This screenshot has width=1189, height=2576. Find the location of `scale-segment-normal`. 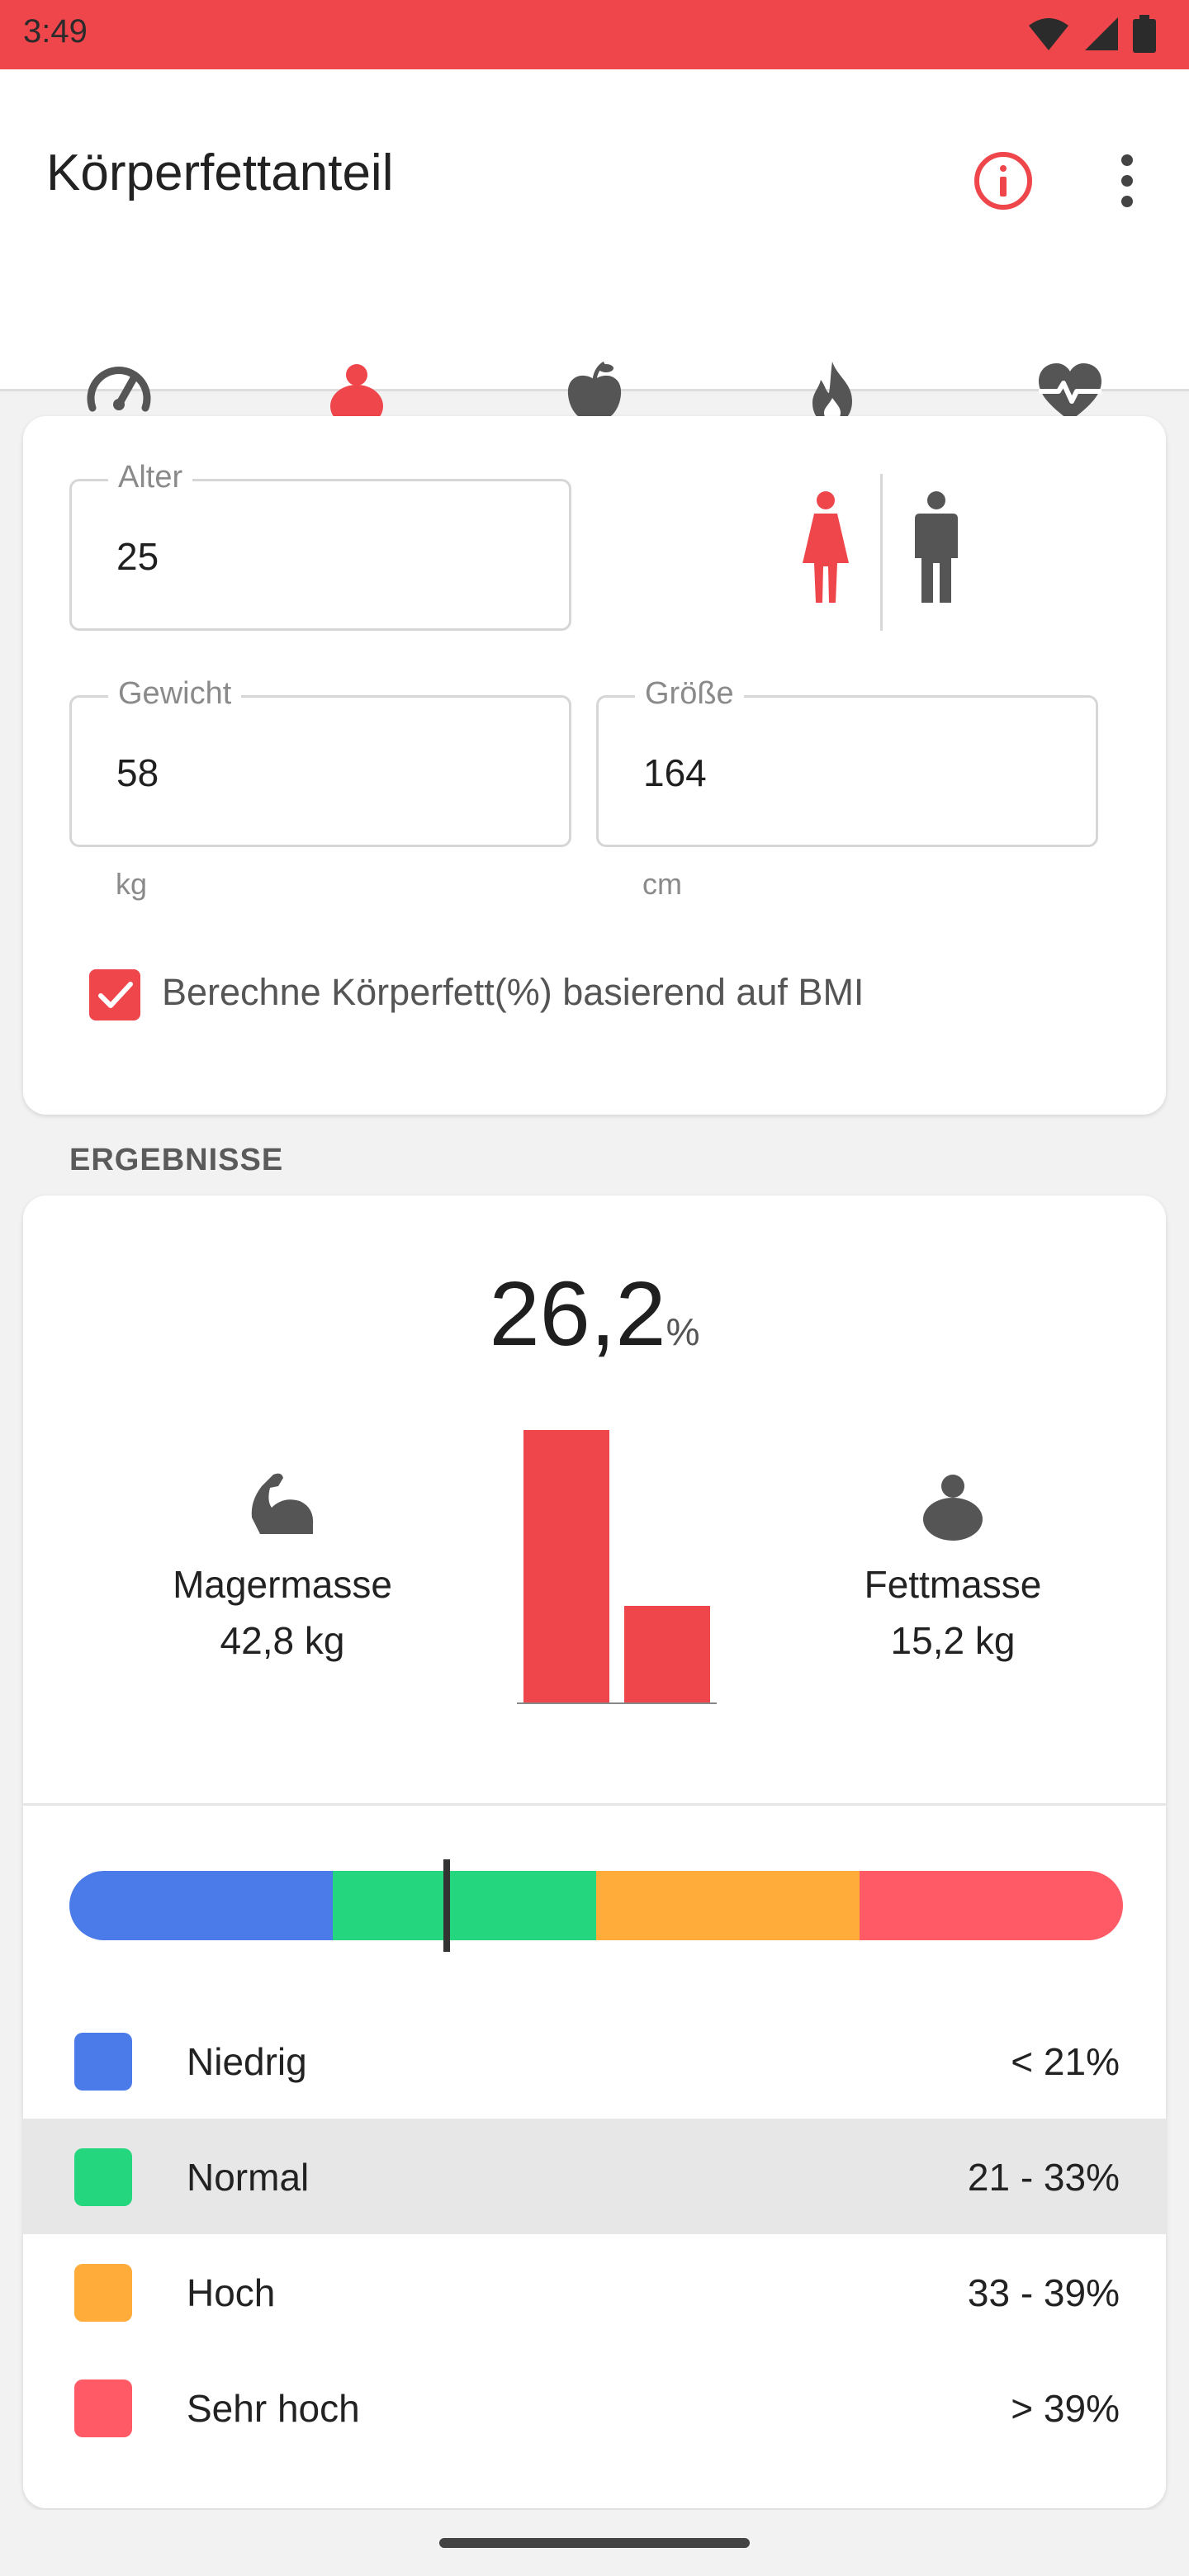

scale-segment-normal is located at coordinates (464, 1905).